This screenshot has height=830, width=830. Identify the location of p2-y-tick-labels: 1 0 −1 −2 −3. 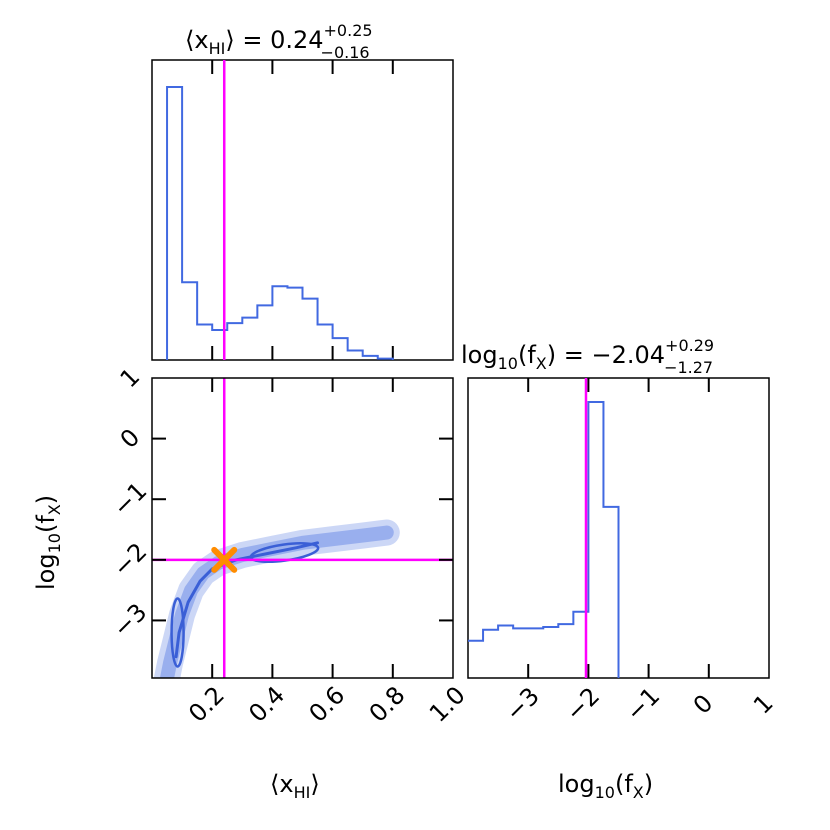
(130, 503).